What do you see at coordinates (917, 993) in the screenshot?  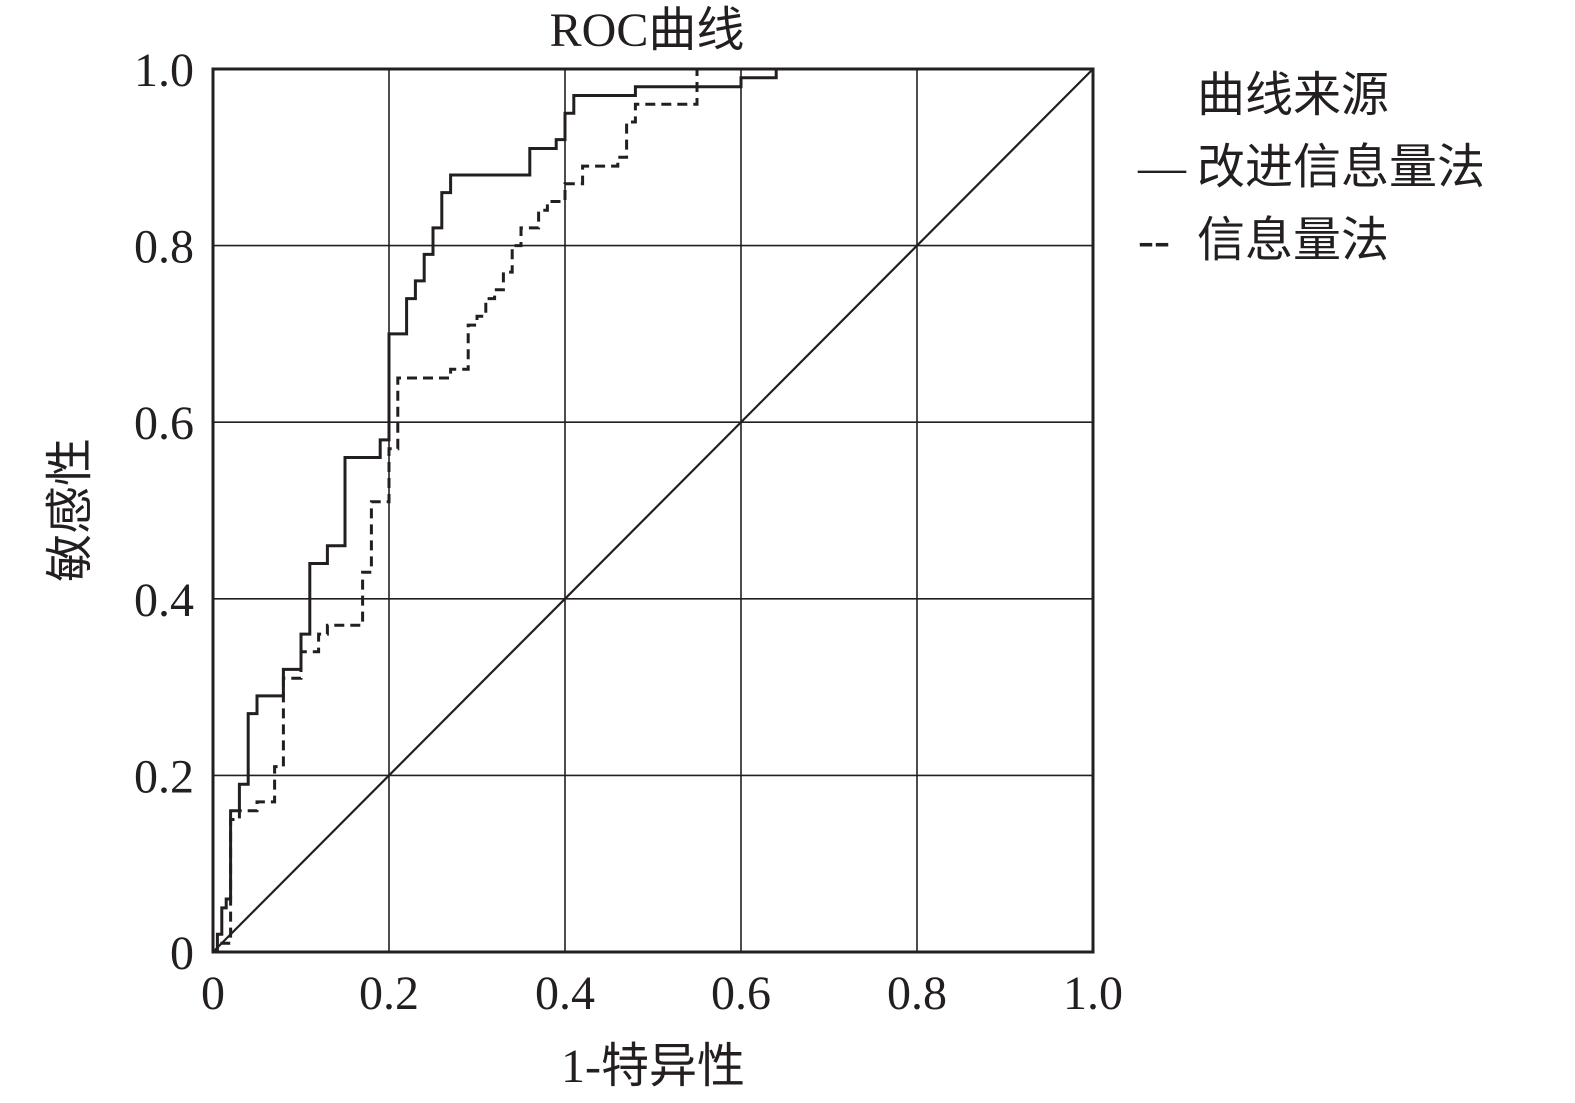 I see `x-tick-label: 0.8` at bounding box center [917, 993].